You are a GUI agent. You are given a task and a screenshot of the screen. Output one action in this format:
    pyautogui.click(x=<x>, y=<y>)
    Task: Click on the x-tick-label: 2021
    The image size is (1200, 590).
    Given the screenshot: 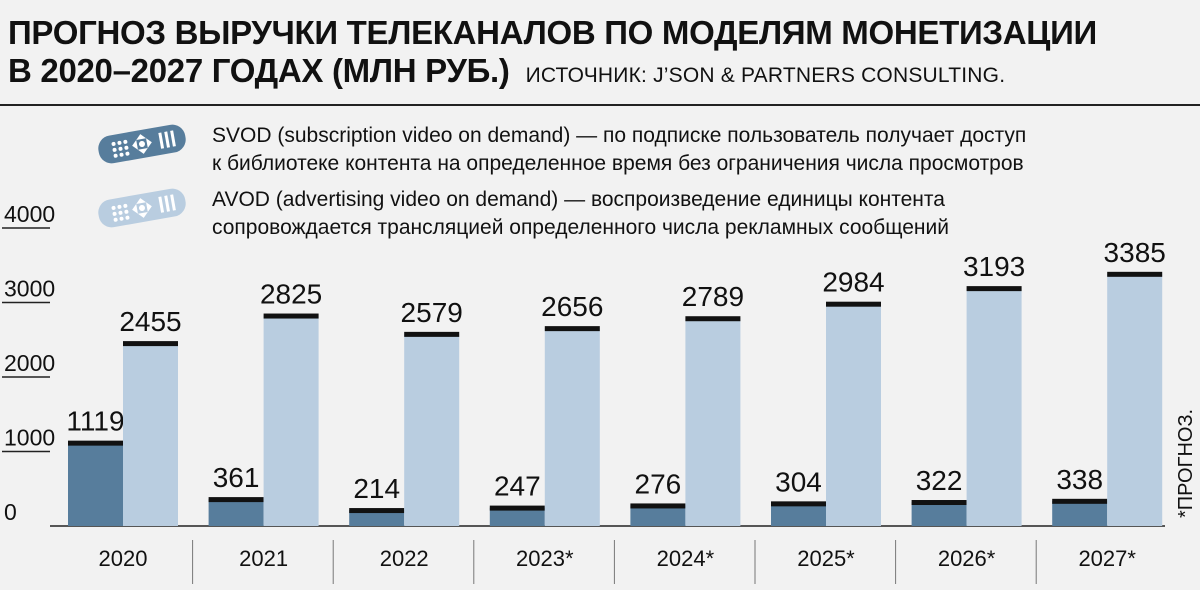 What is the action you would take?
    pyautogui.click(x=263, y=558)
    